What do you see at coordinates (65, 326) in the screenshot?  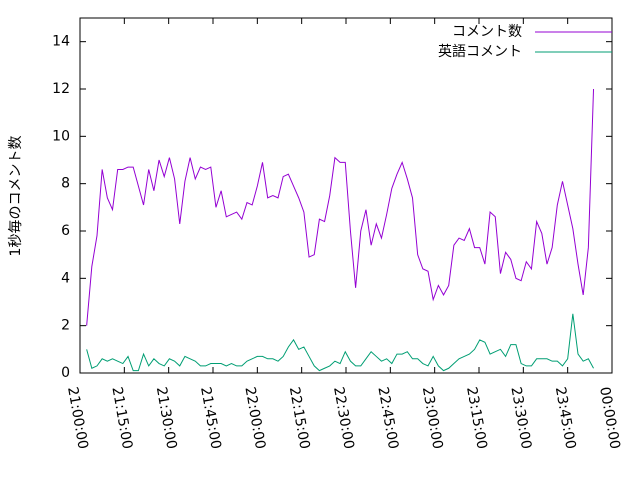 I see `y-tick-label: 2` at bounding box center [65, 326].